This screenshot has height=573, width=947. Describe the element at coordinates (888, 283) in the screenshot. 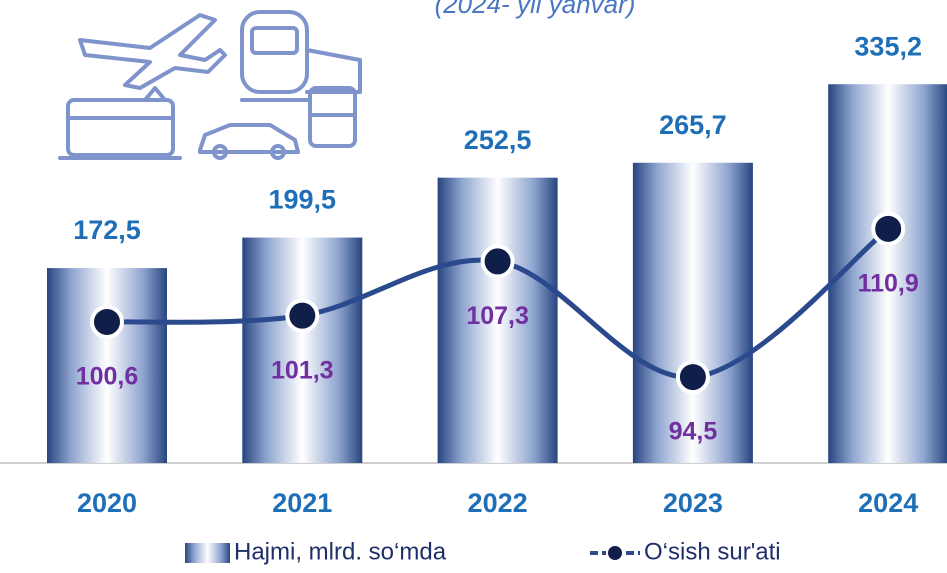

I see `line-value-label: 110,9` at that location.